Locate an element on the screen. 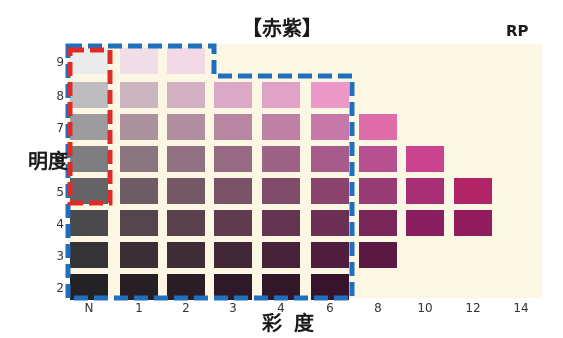 The height and width of the screenshot is (338, 563). x-tick-label: N is located at coordinates (89, 308).